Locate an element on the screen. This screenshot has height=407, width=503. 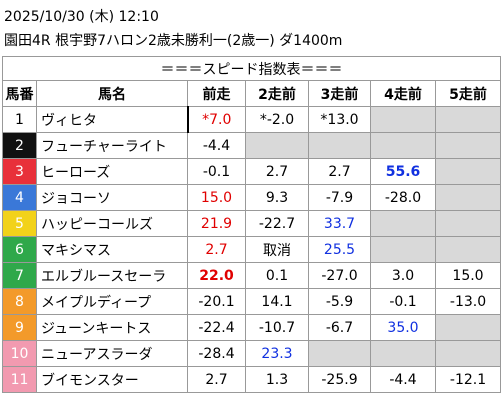
speed-index: 21.9 is located at coordinates (216, 223).